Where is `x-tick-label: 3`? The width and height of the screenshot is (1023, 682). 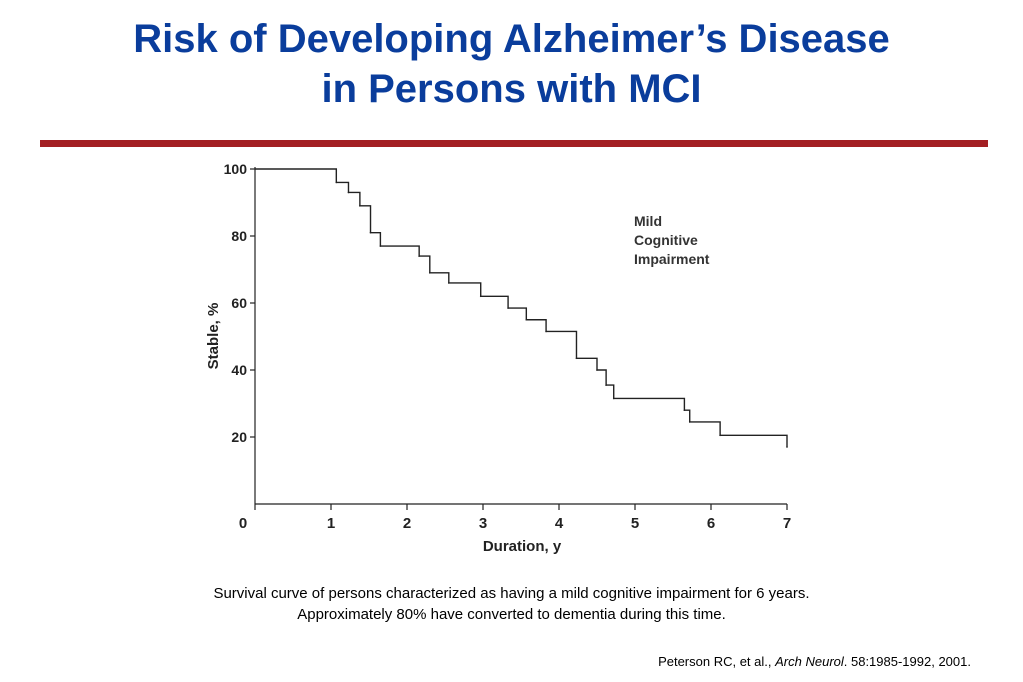
x-tick-label: 3 is located at coordinates (483, 523).